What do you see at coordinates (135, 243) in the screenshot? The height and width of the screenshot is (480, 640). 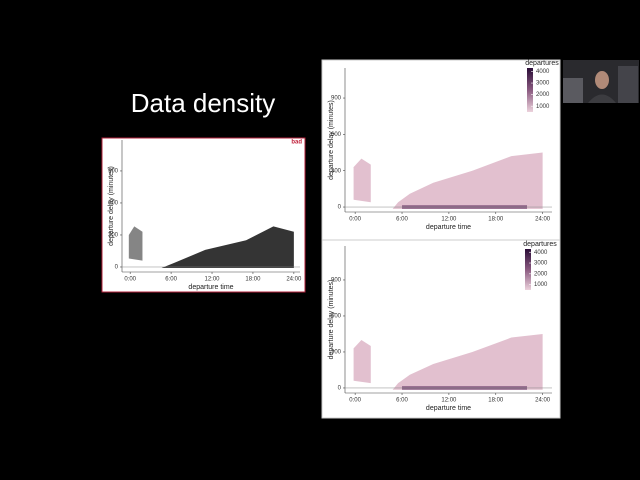 I see `point-cloud-early` at bounding box center [135, 243].